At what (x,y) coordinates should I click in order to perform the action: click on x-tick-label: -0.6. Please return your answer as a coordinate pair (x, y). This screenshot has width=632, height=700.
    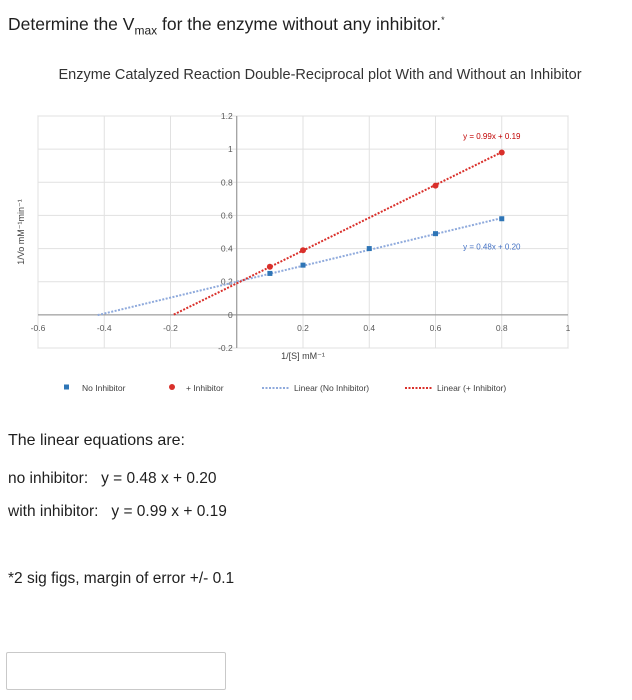
    Looking at the image, I should click on (38, 328).